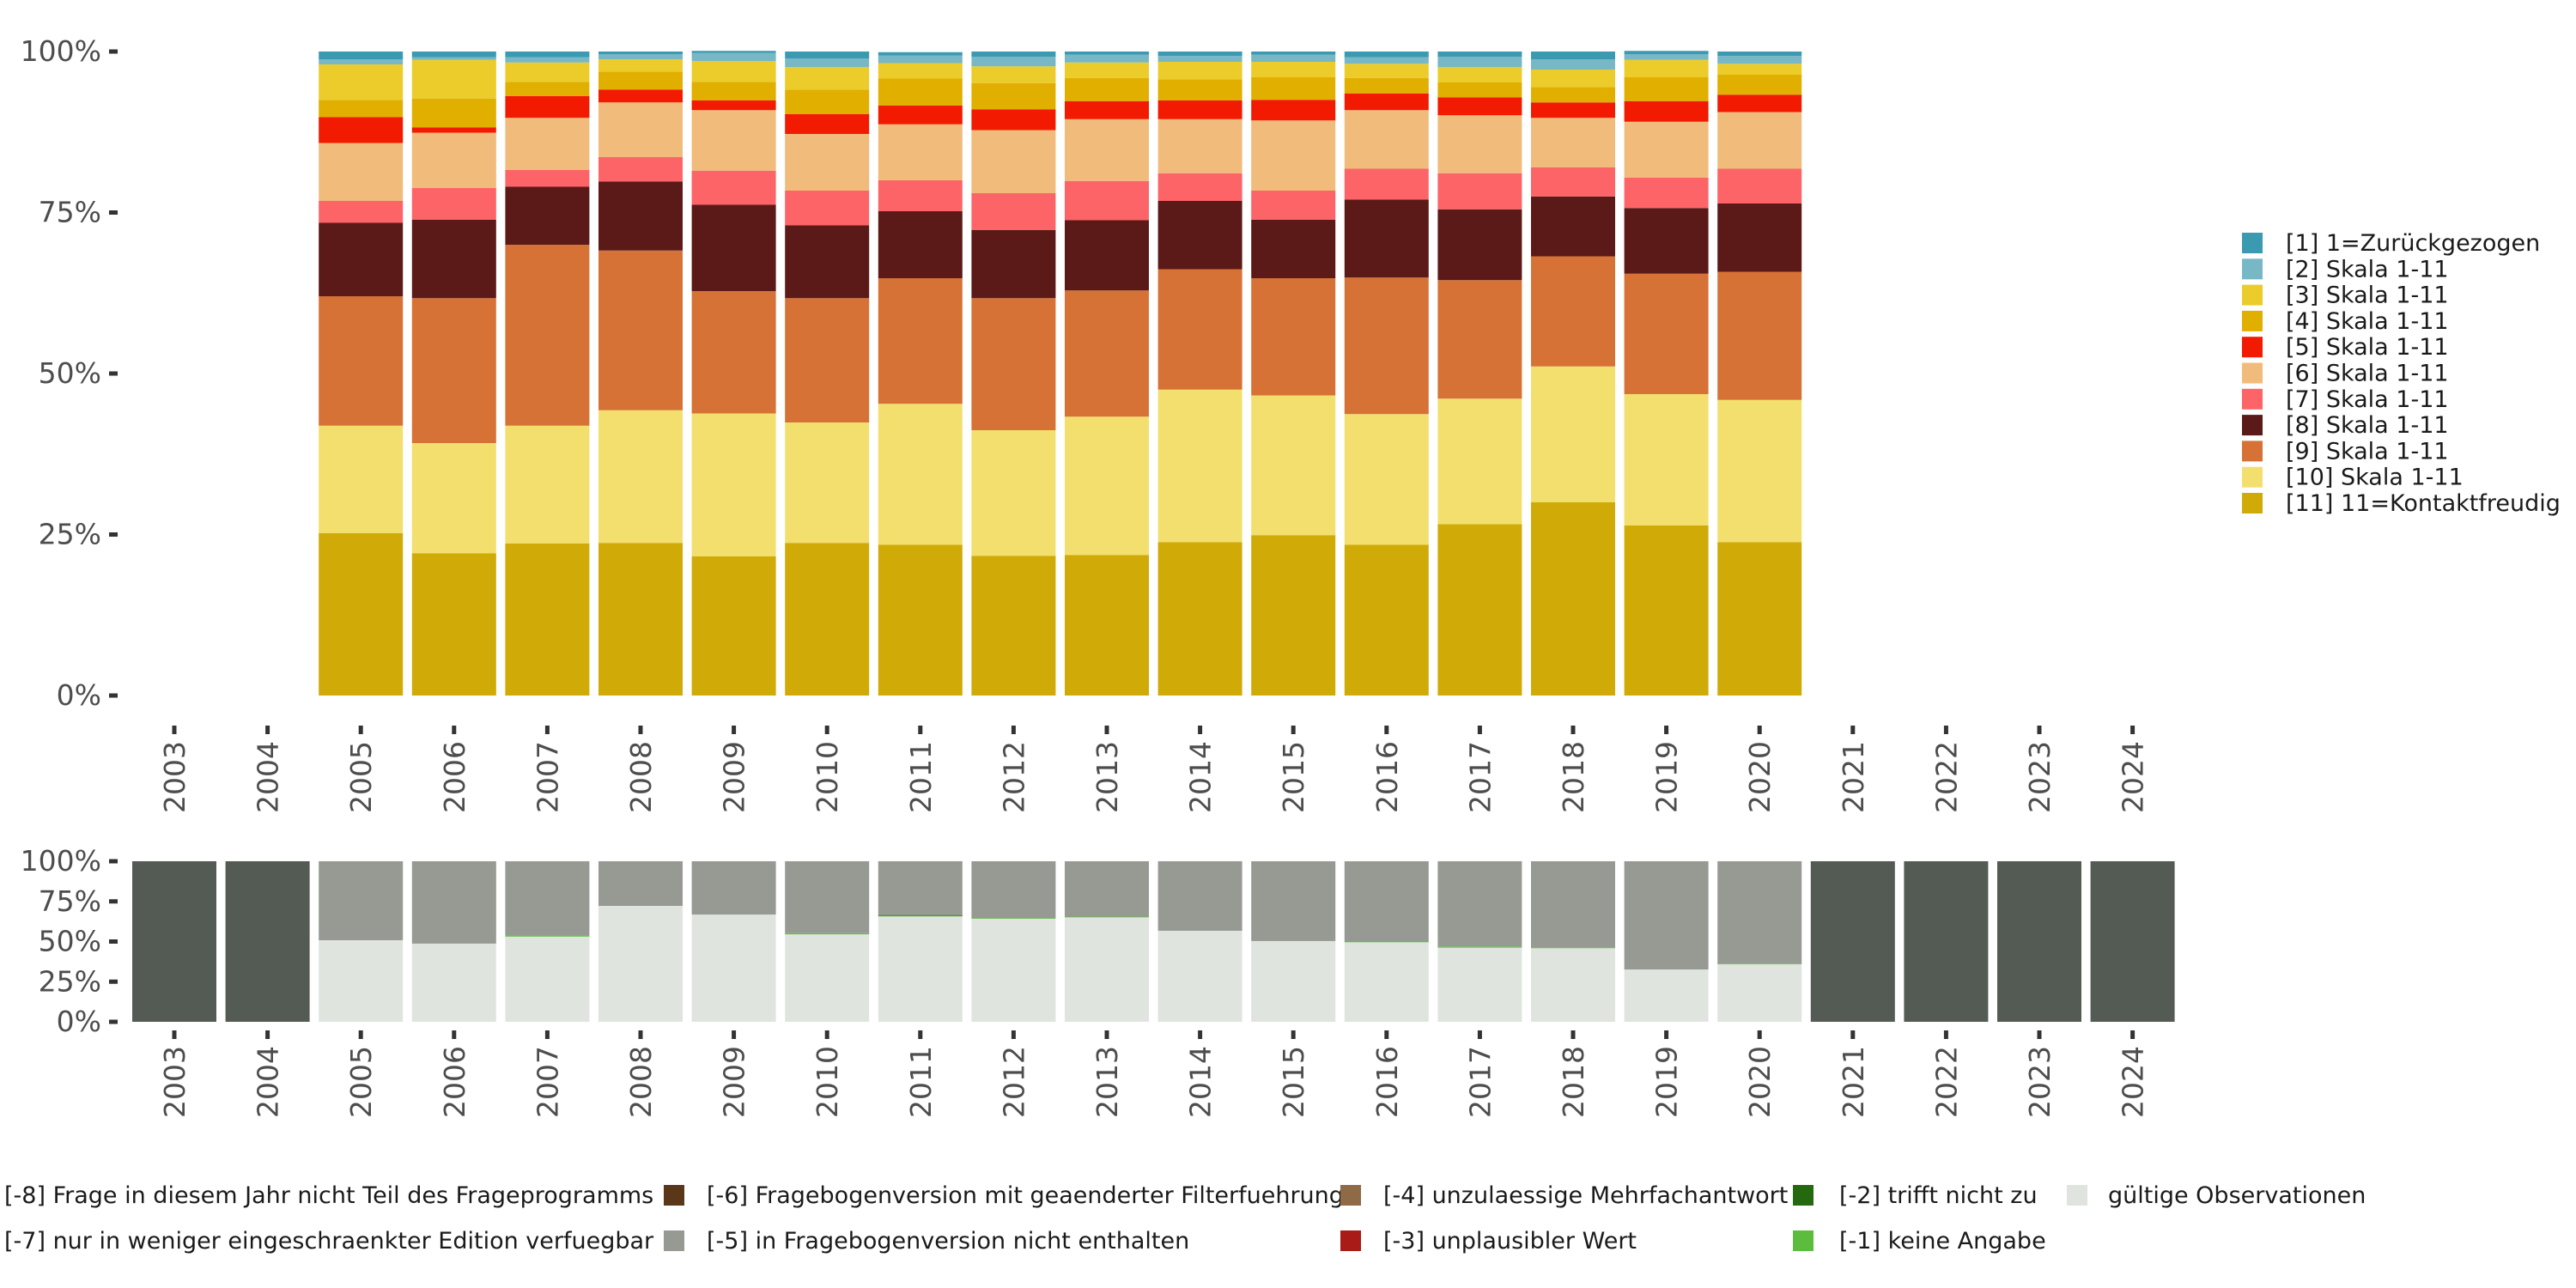 This screenshot has width=2576, height=1288. I want to click on legend-label: [11] 11=Kontaktfreudig, so click(2423, 503).